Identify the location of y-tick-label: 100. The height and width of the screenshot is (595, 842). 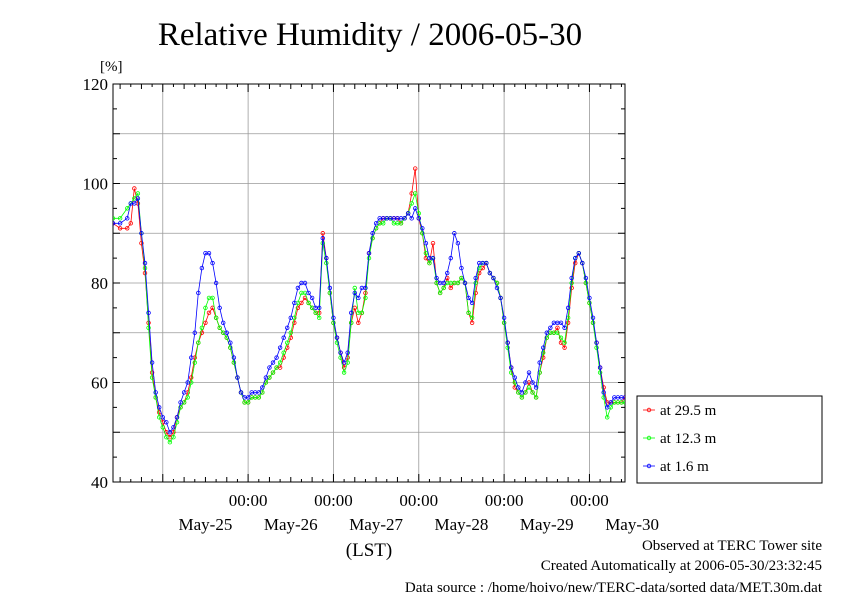
(96, 184).